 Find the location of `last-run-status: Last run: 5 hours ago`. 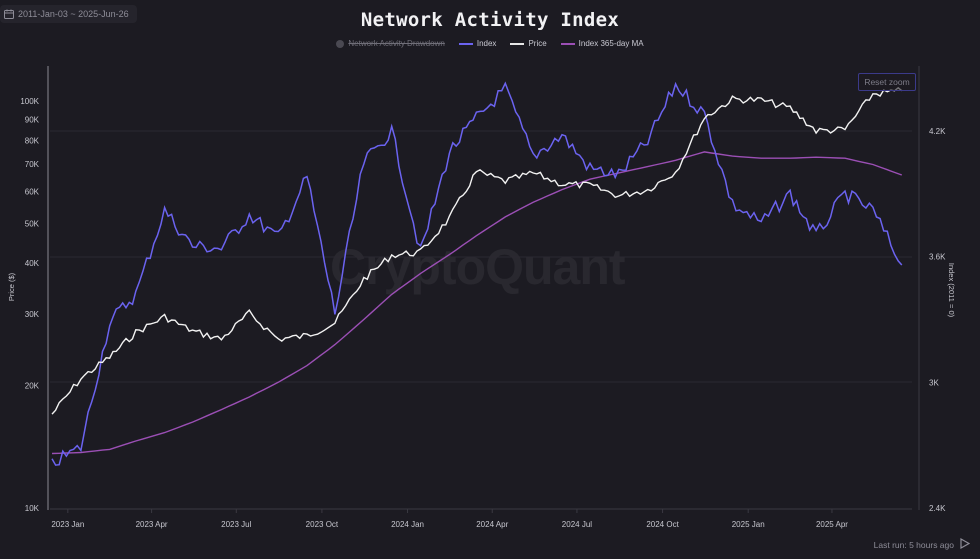

last-run-status: Last run: 5 hours ago is located at coordinates (922, 544).